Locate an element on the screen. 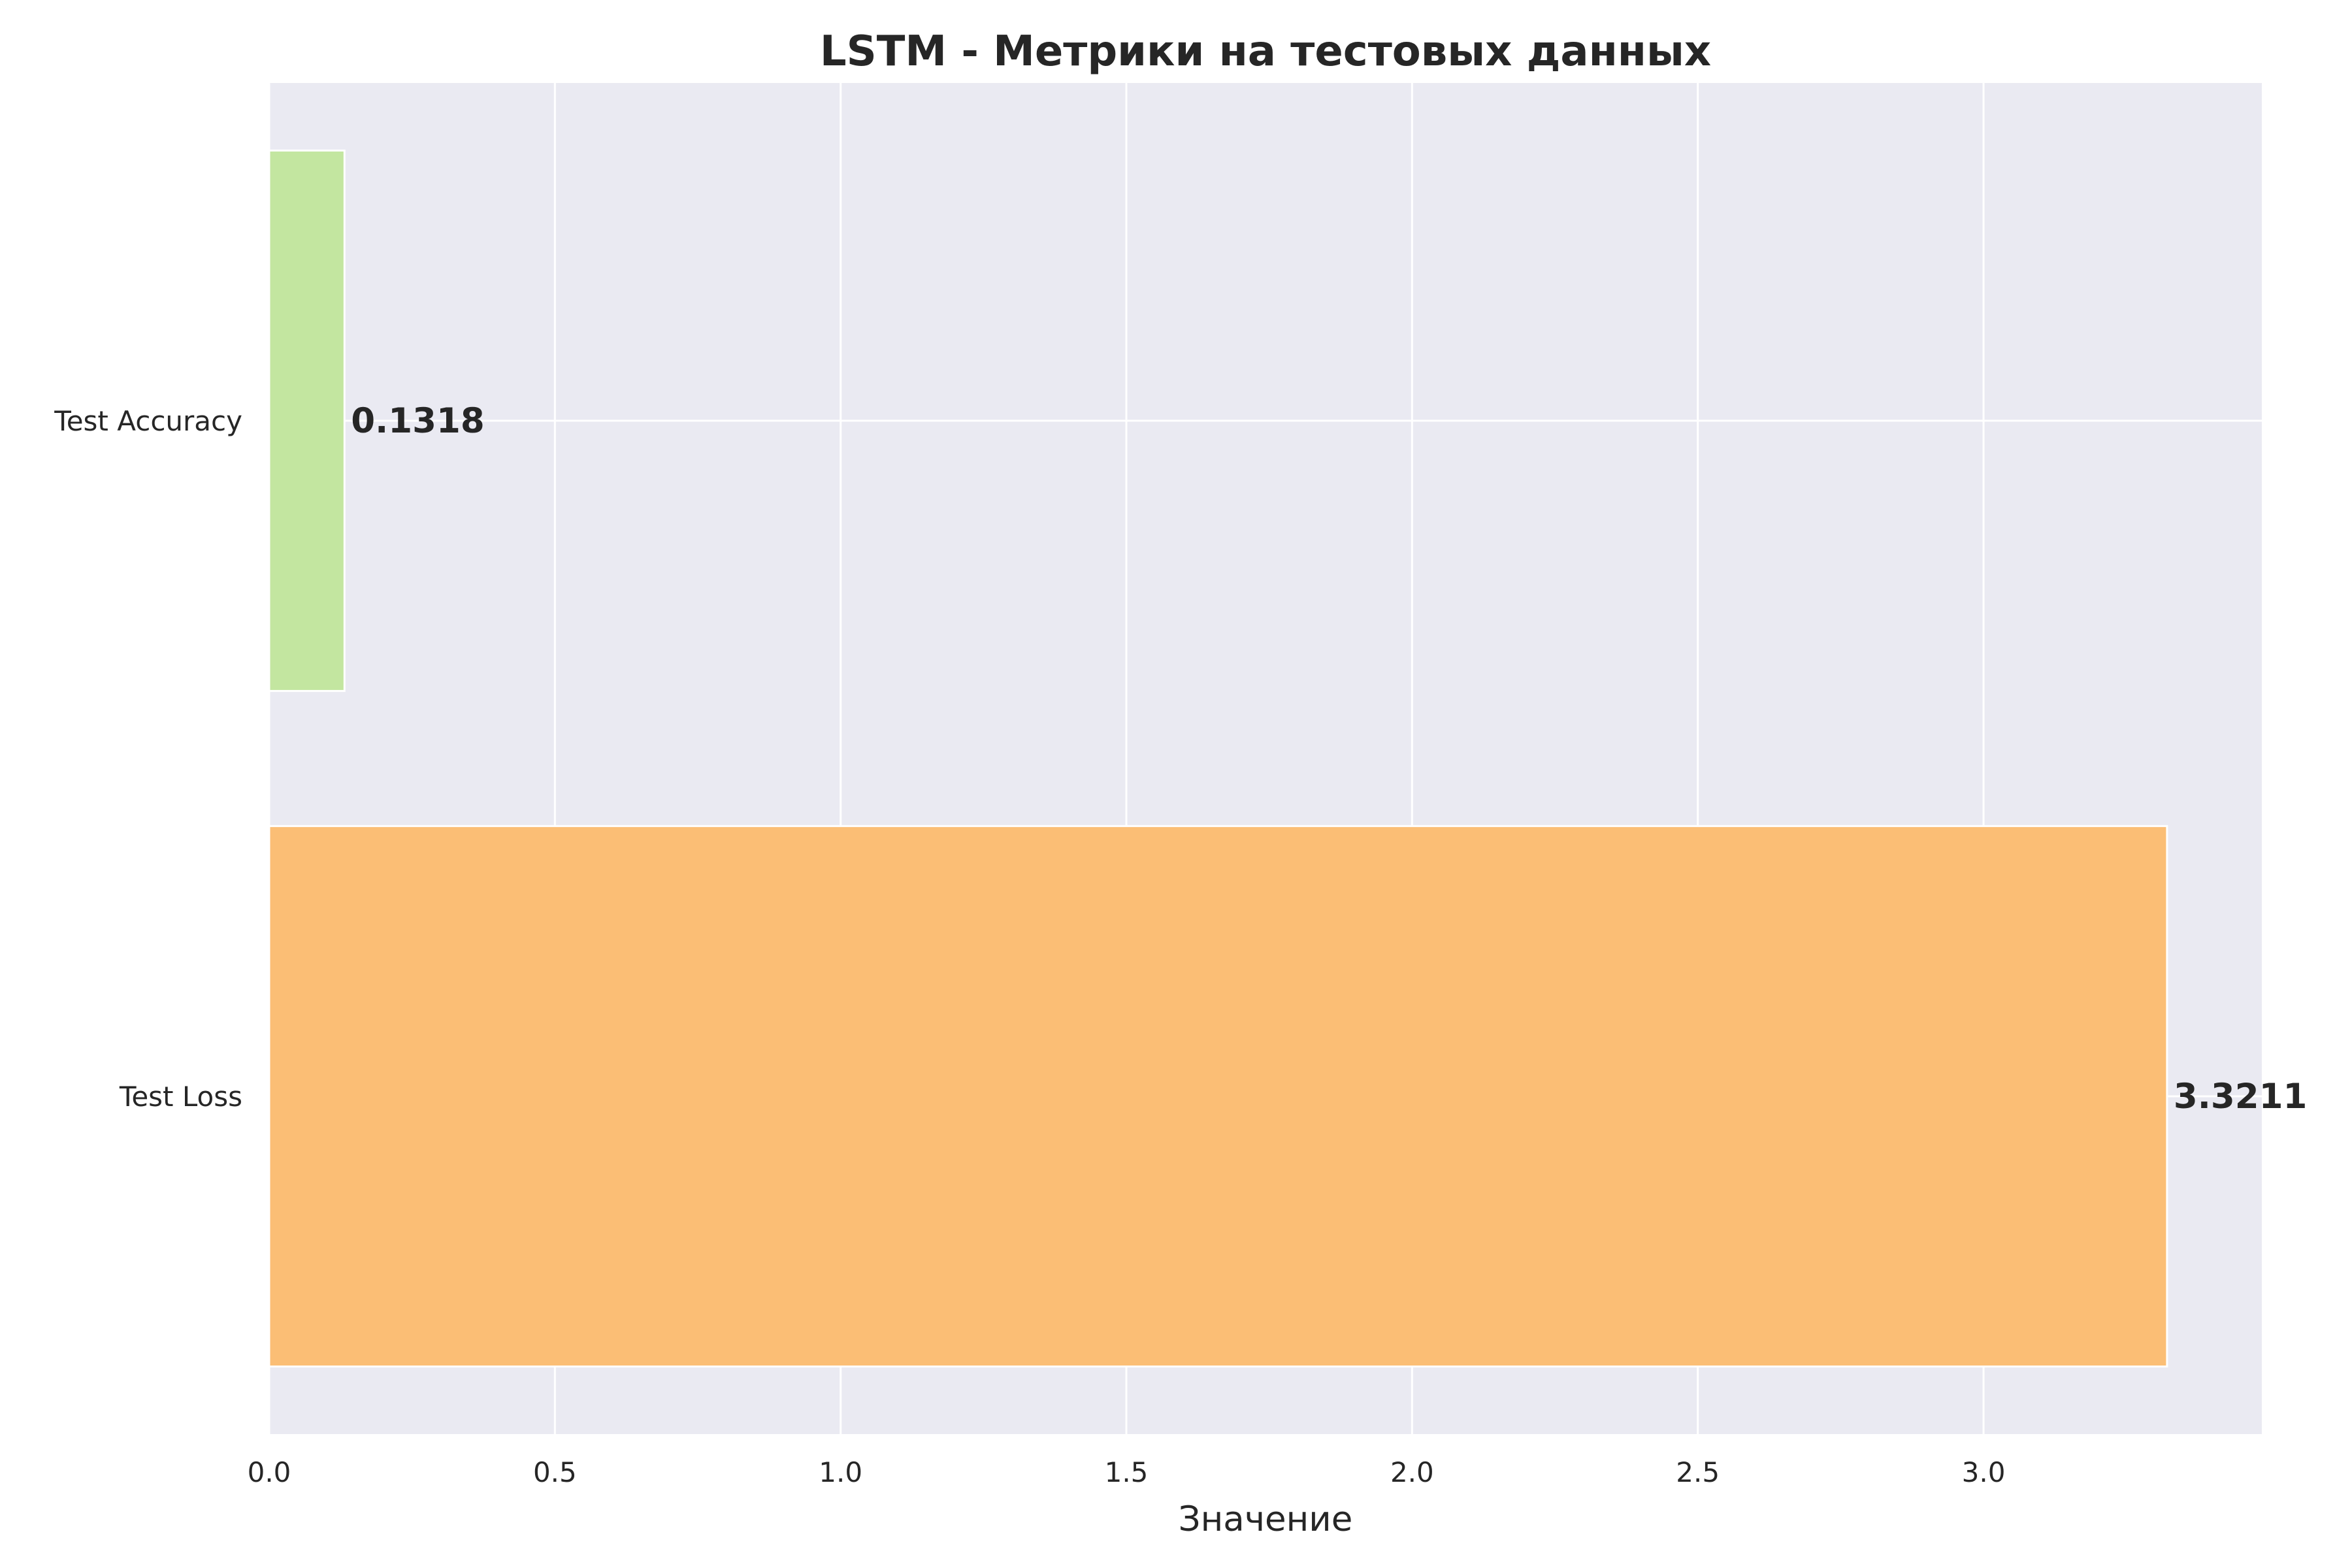  bar-value-label: 0.1318 is located at coordinates (418, 421).